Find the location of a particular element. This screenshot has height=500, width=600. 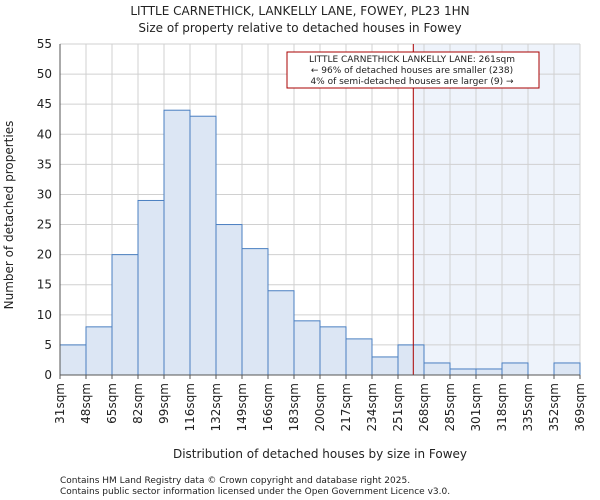

x-tick-label: 116sqm is located at coordinates (190, 407).